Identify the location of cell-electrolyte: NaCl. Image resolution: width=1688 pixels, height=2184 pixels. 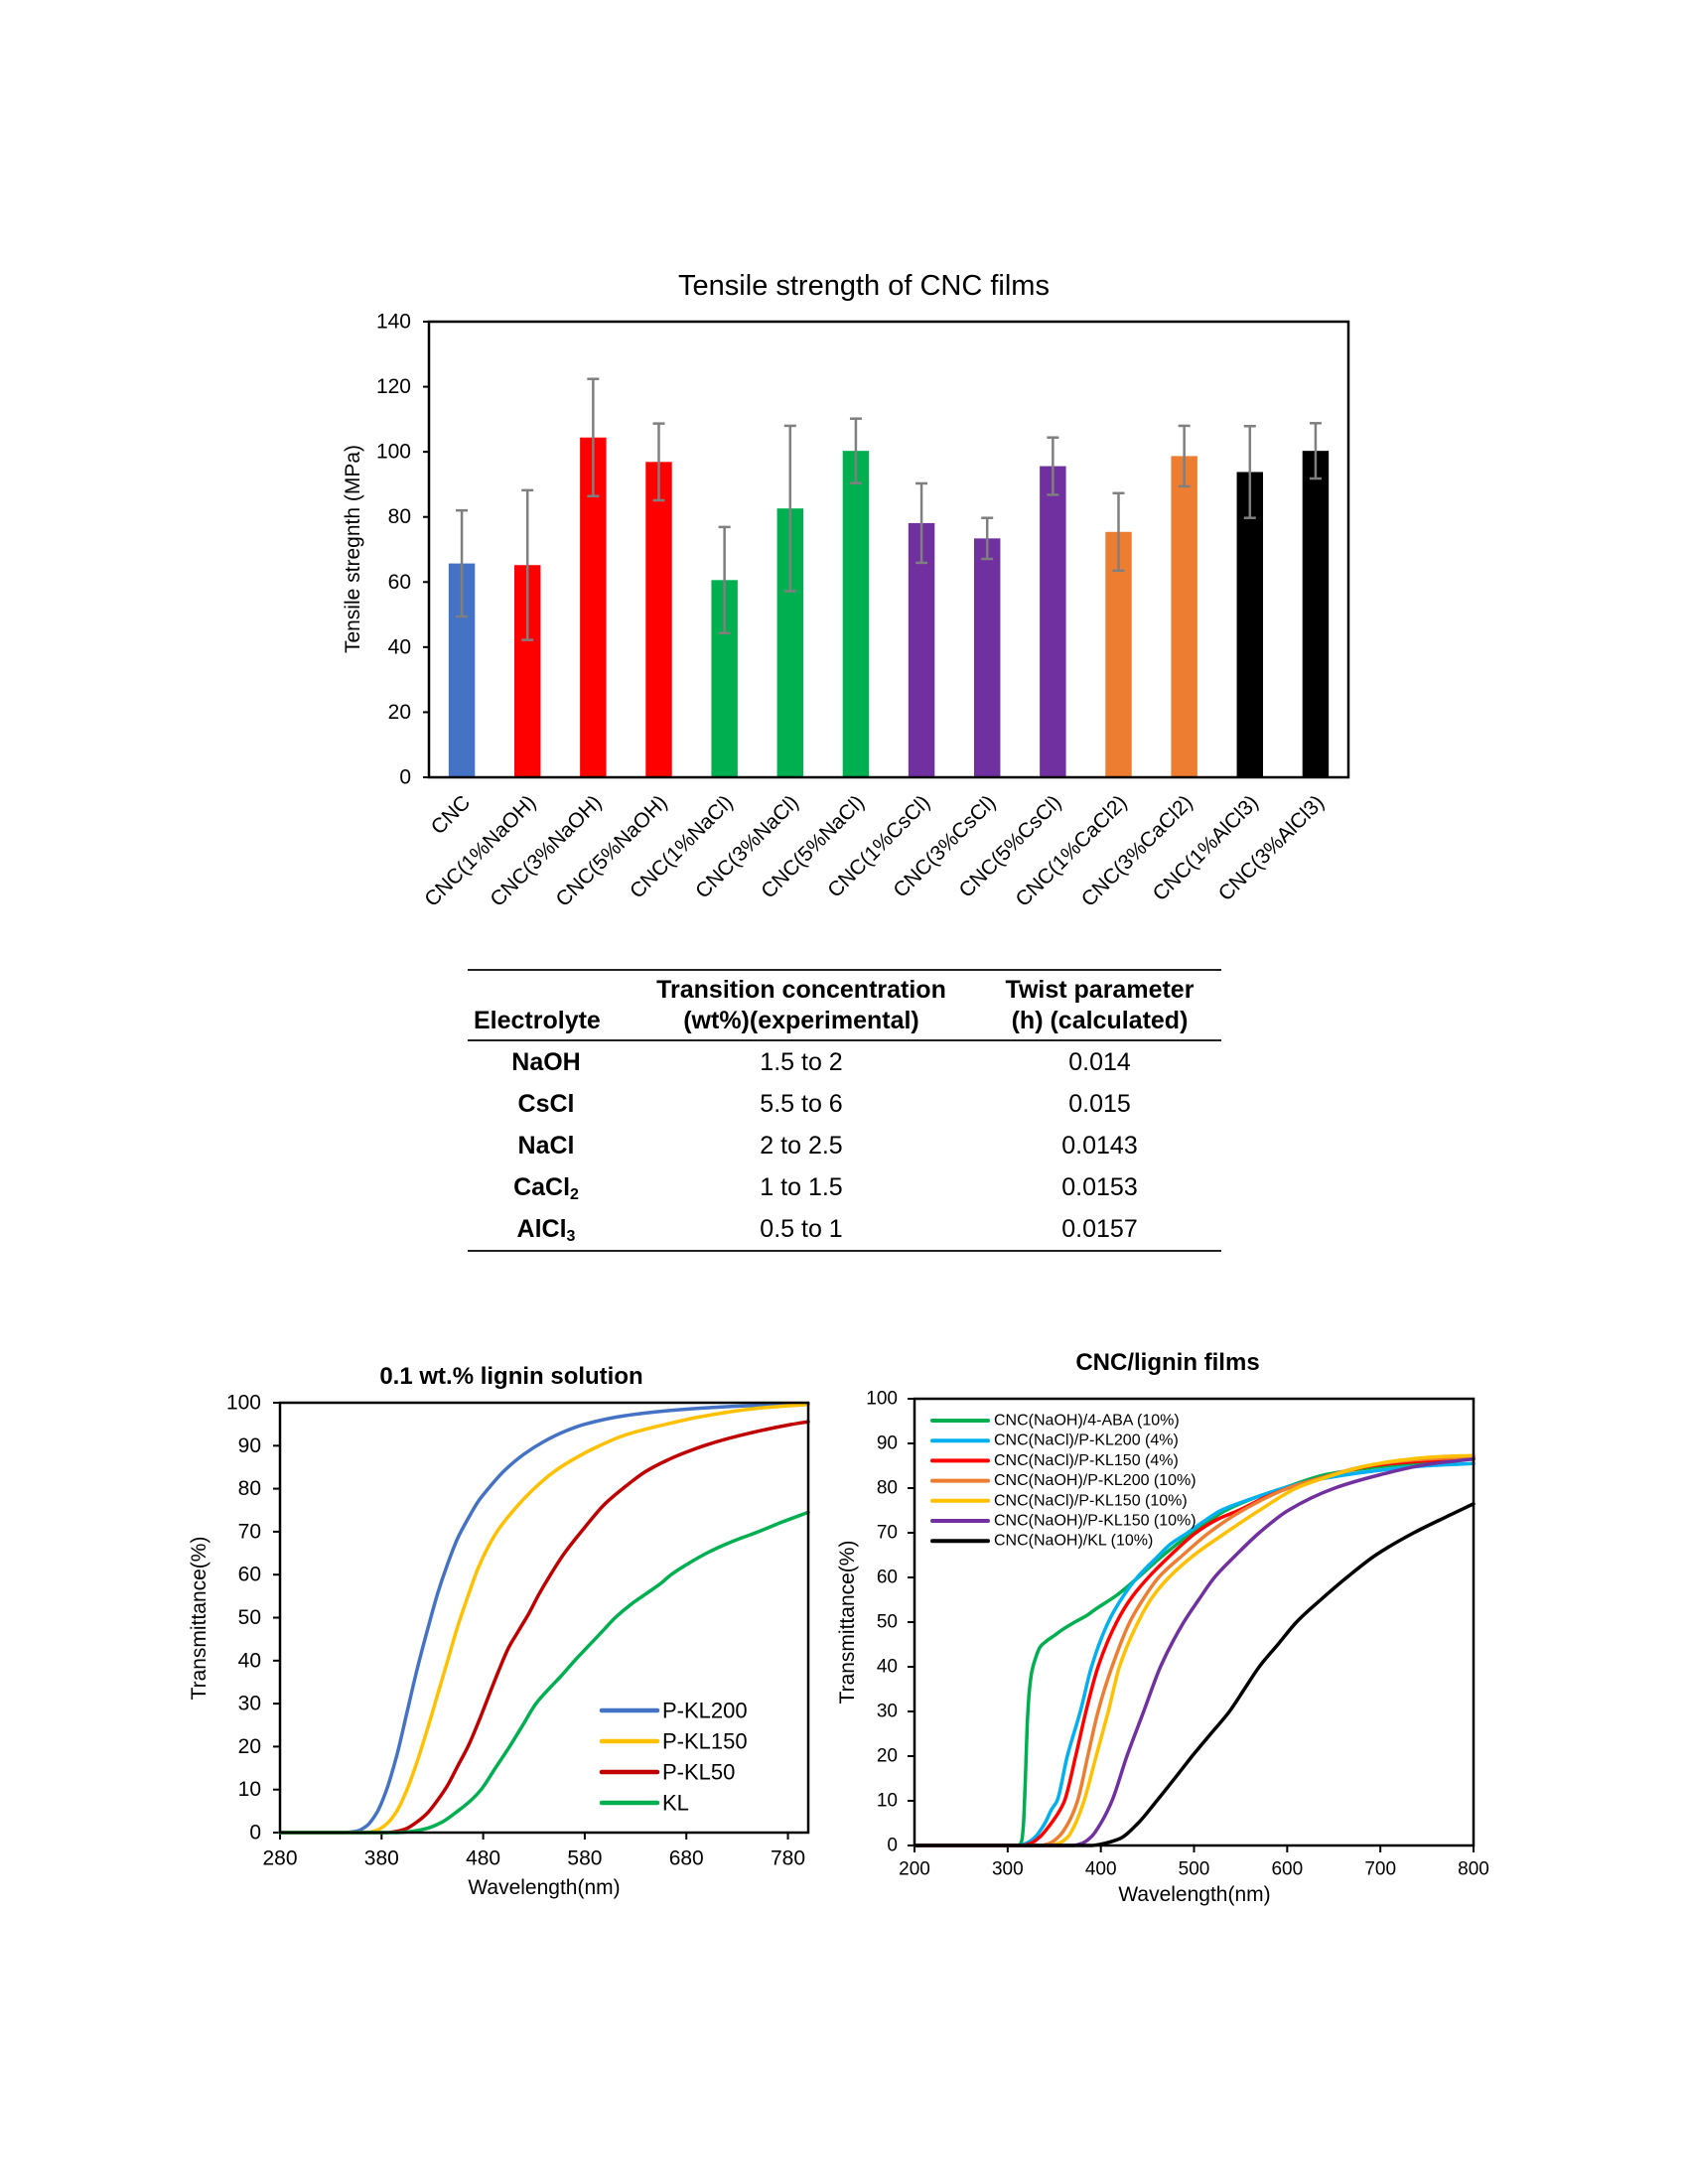
(546, 1145).